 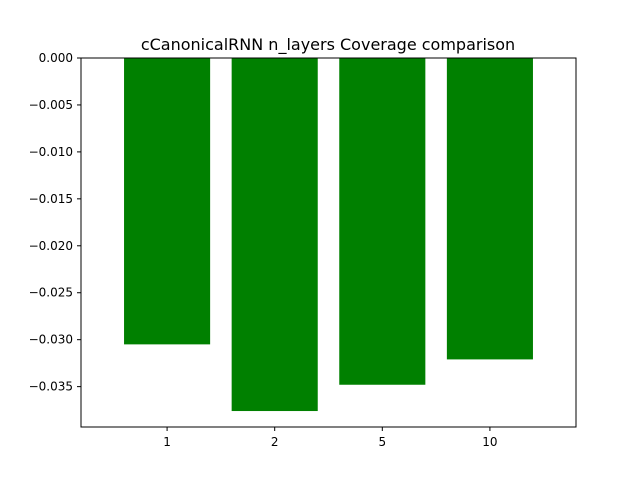 I want to click on x-tick-label: 10, so click(x=489, y=442).